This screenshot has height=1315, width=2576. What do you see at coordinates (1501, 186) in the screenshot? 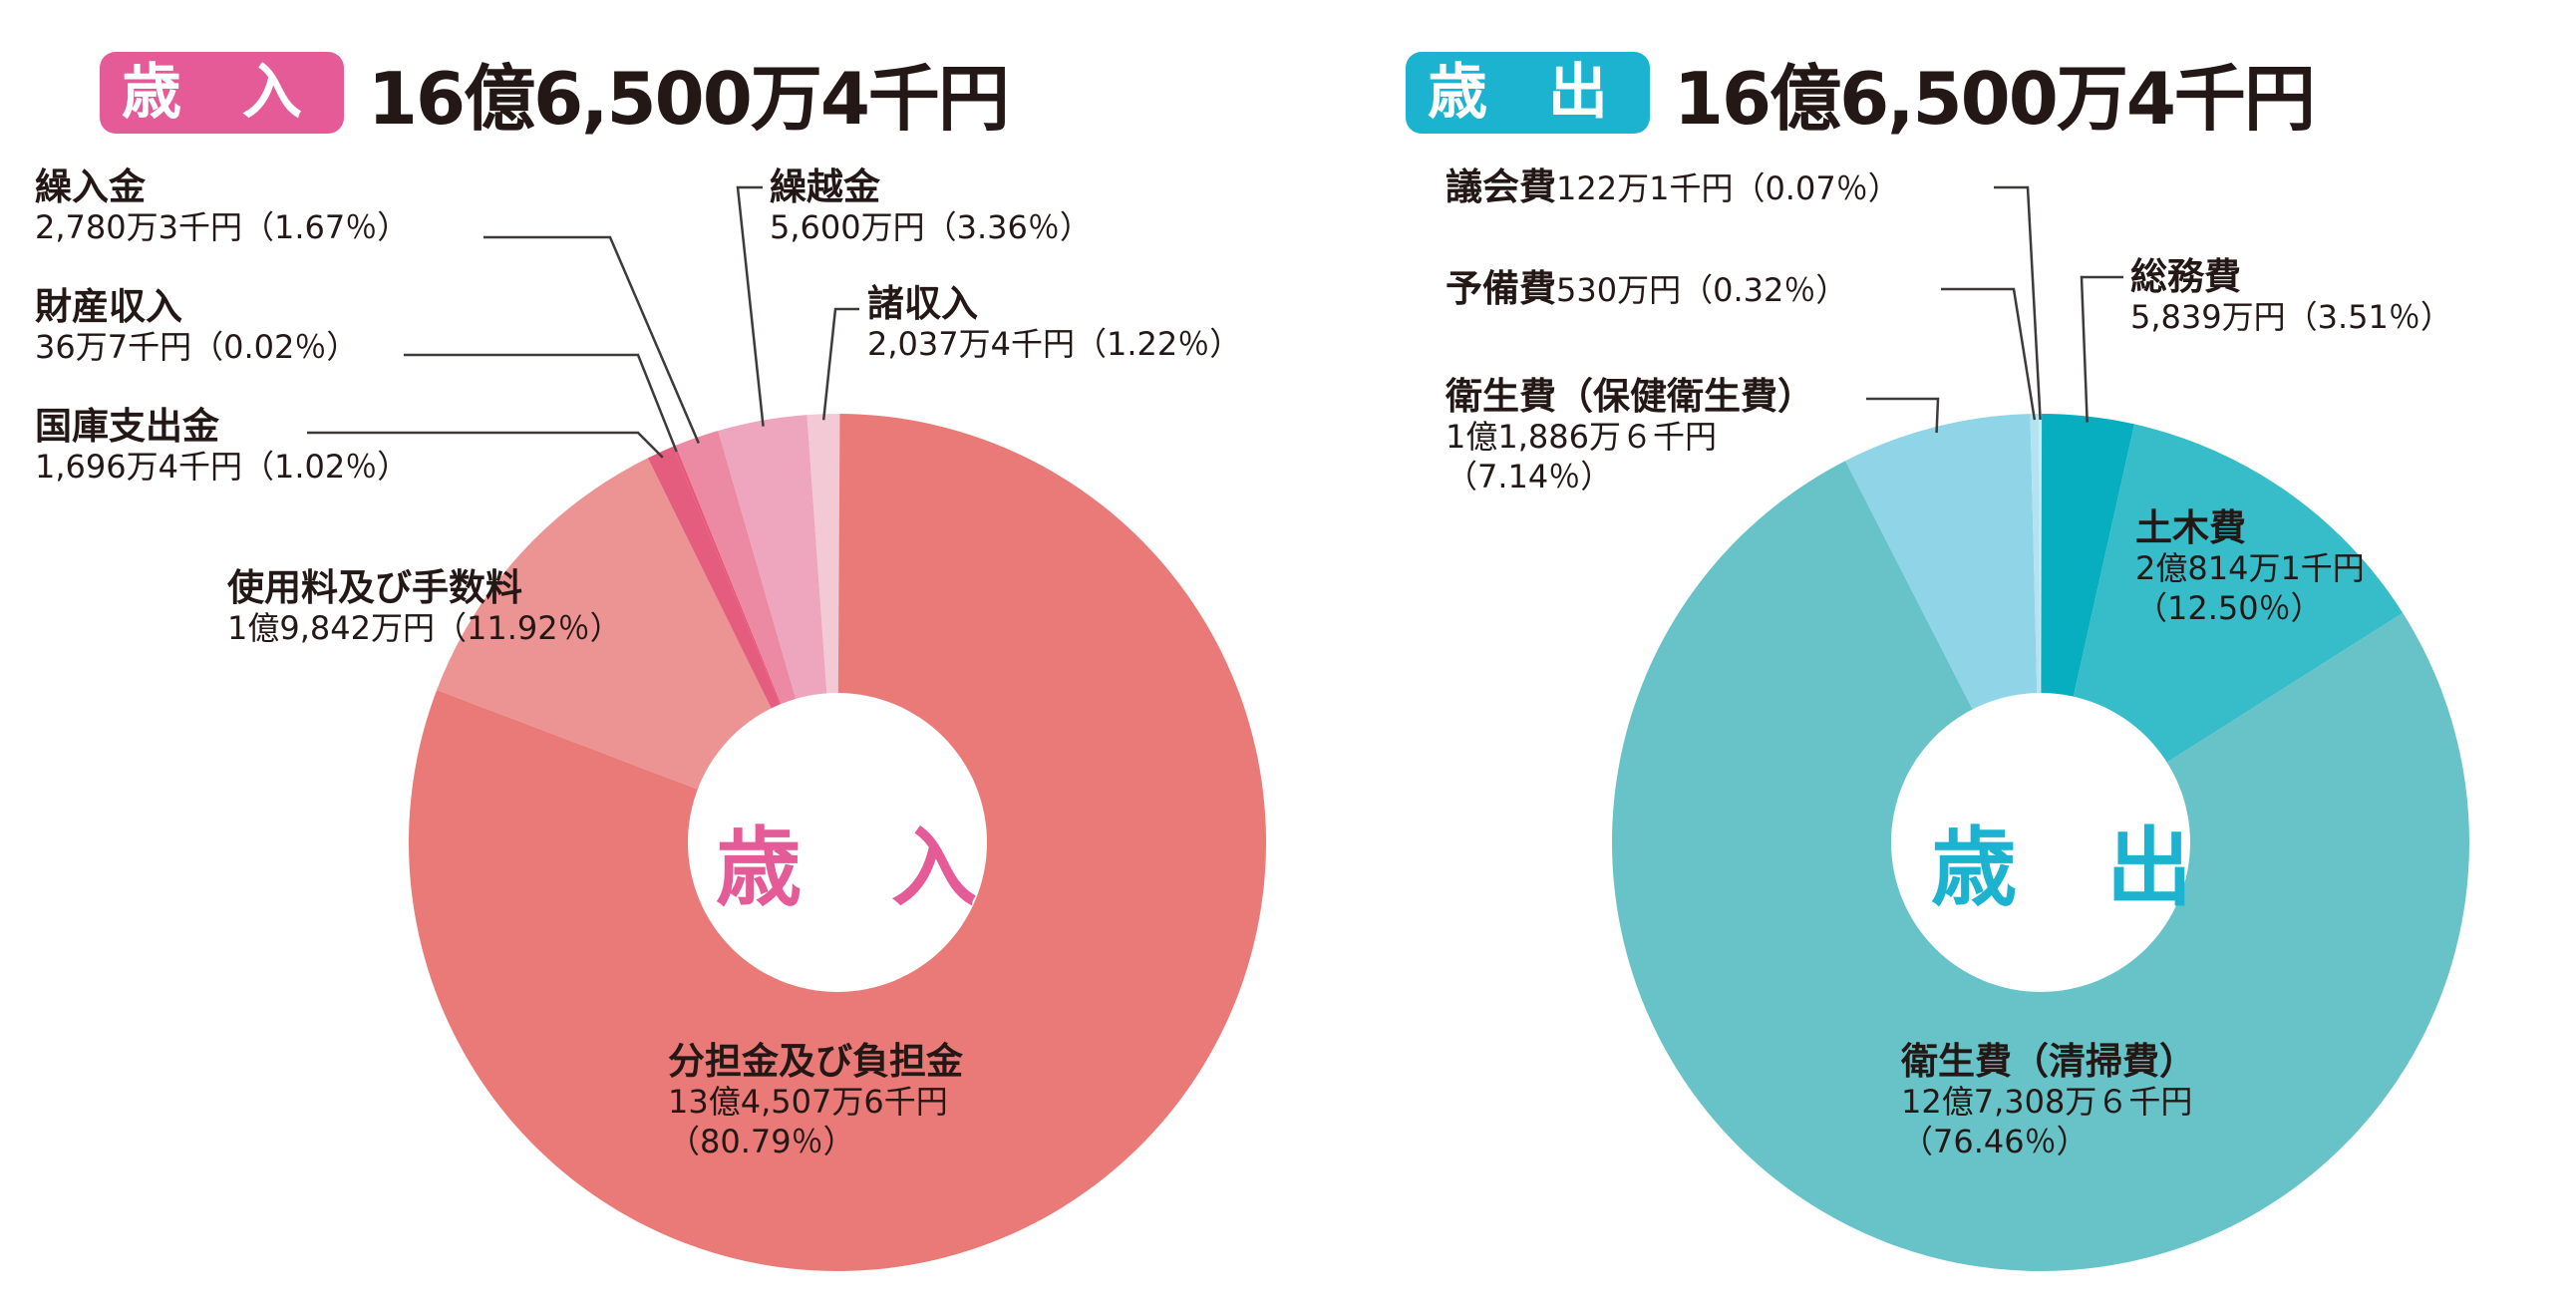
I see `label-name: 議会費` at bounding box center [1501, 186].